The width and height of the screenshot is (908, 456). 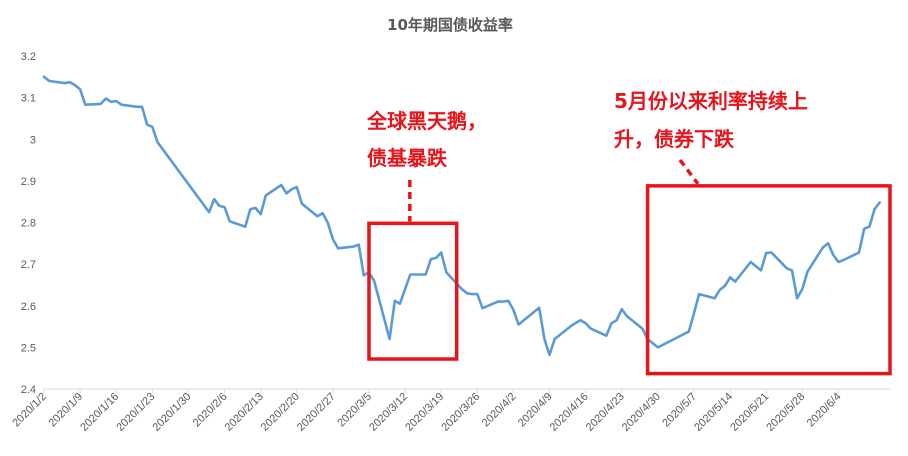 What do you see at coordinates (674, 139) in the screenshot?
I see `annotation-text-rate-rise: 升，债券下跌` at bounding box center [674, 139].